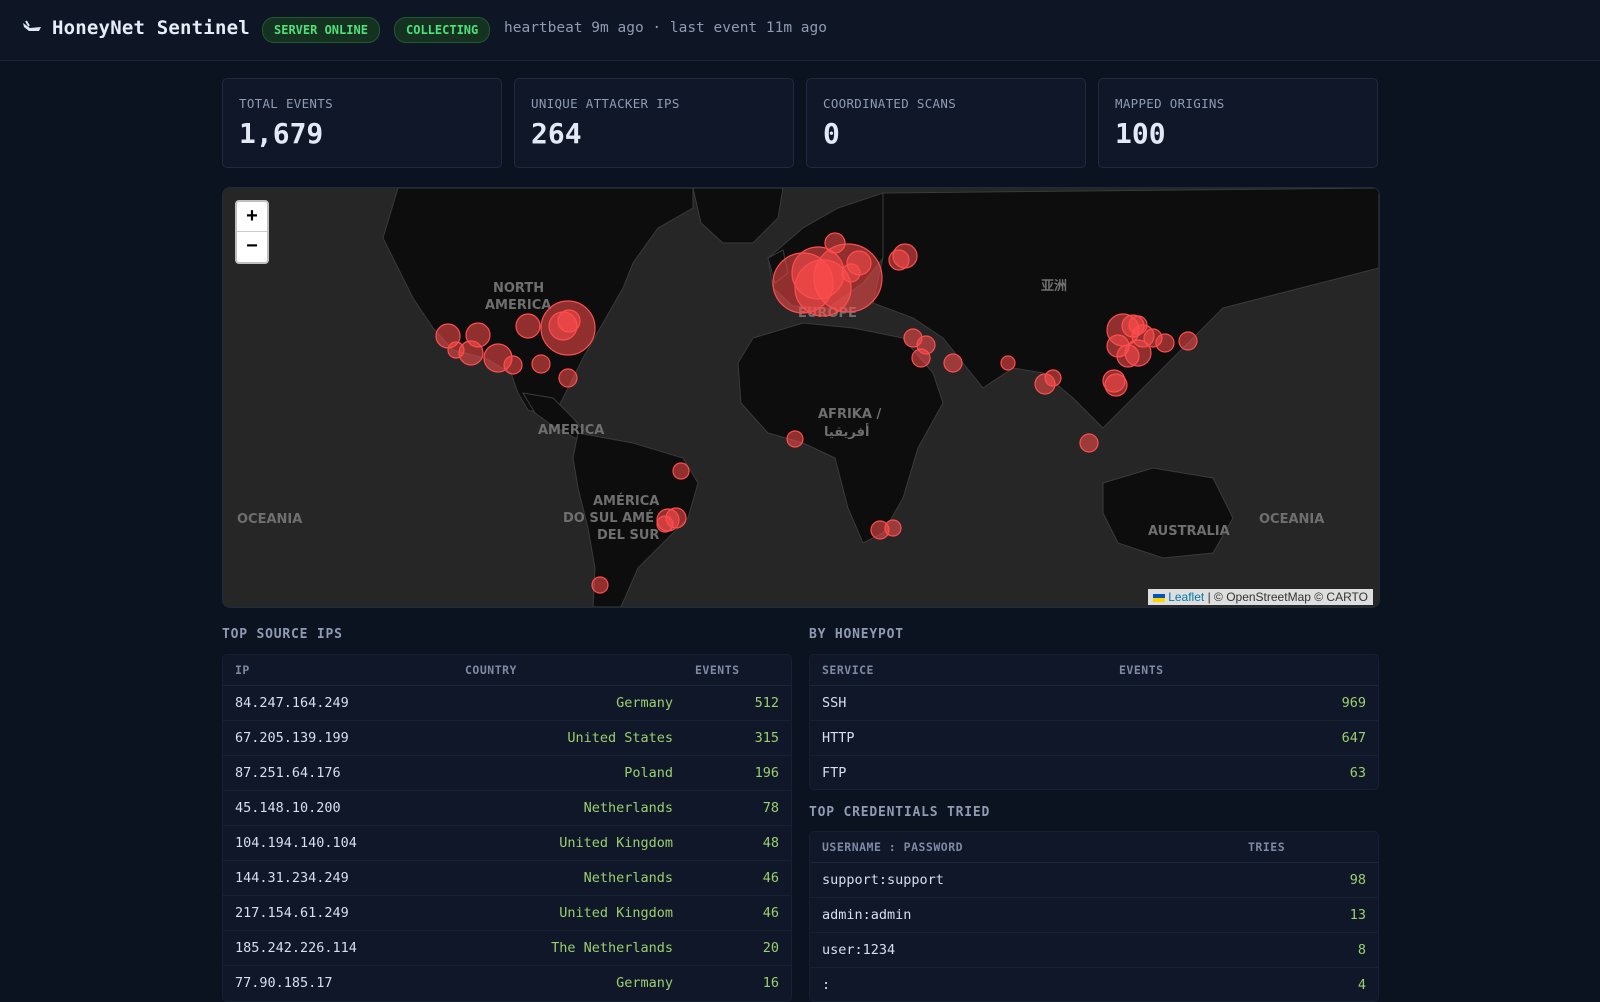  Describe the element at coordinates (518, 305) in the screenshot. I see `label-north-america-2: AMERICA` at that location.